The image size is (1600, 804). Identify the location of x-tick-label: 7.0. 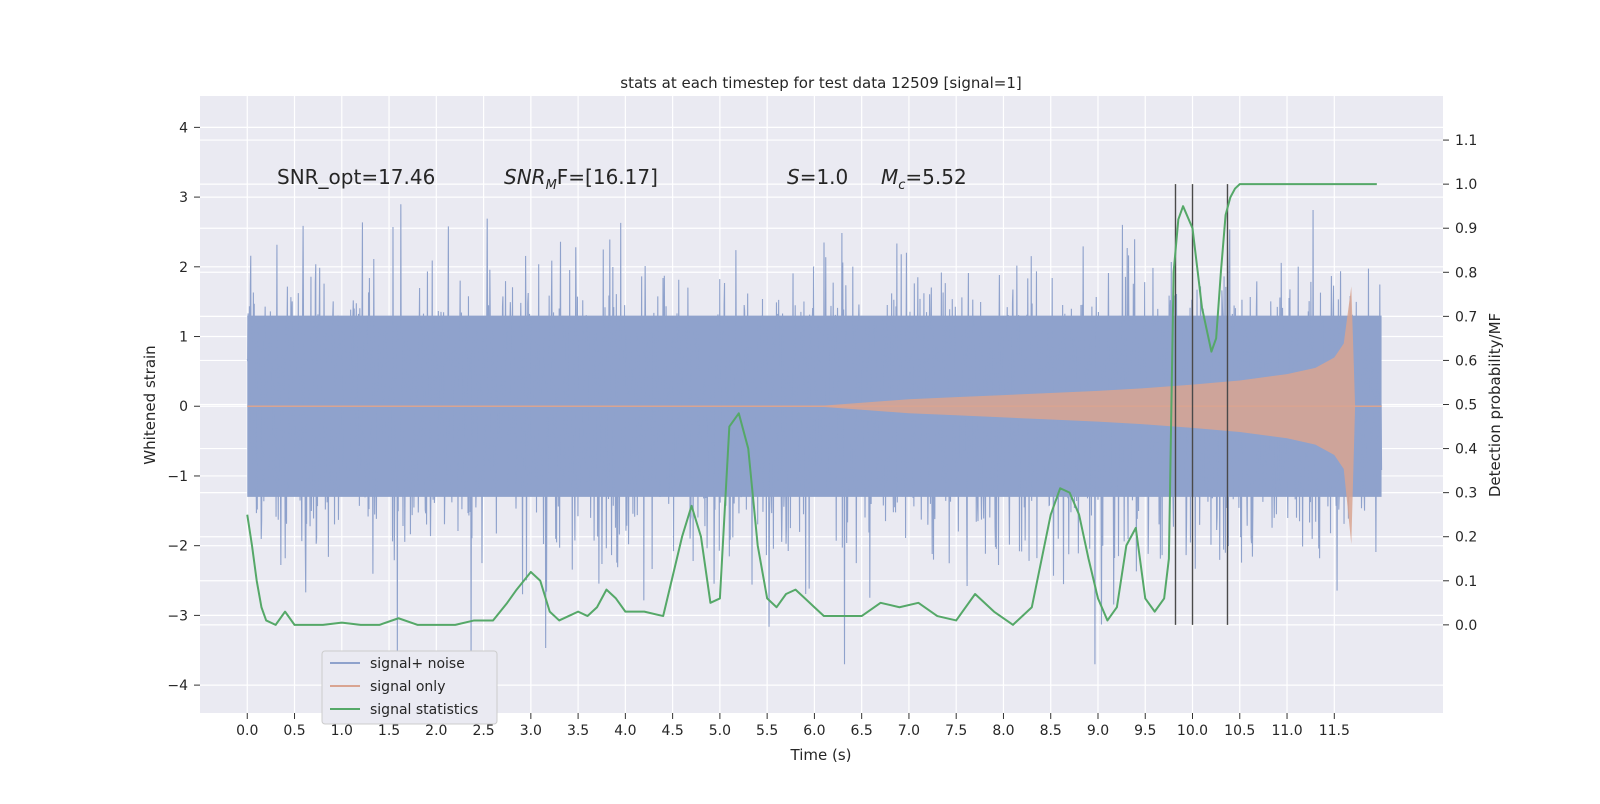
(909, 731).